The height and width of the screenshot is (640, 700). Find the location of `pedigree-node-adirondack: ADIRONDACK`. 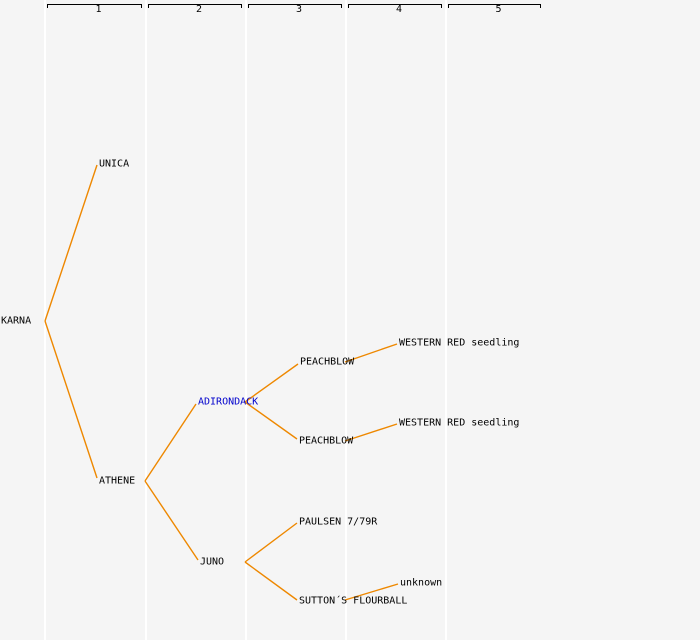

pedigree-node-adirondack: ADIRONDACK is located at coordinates (228, 402).